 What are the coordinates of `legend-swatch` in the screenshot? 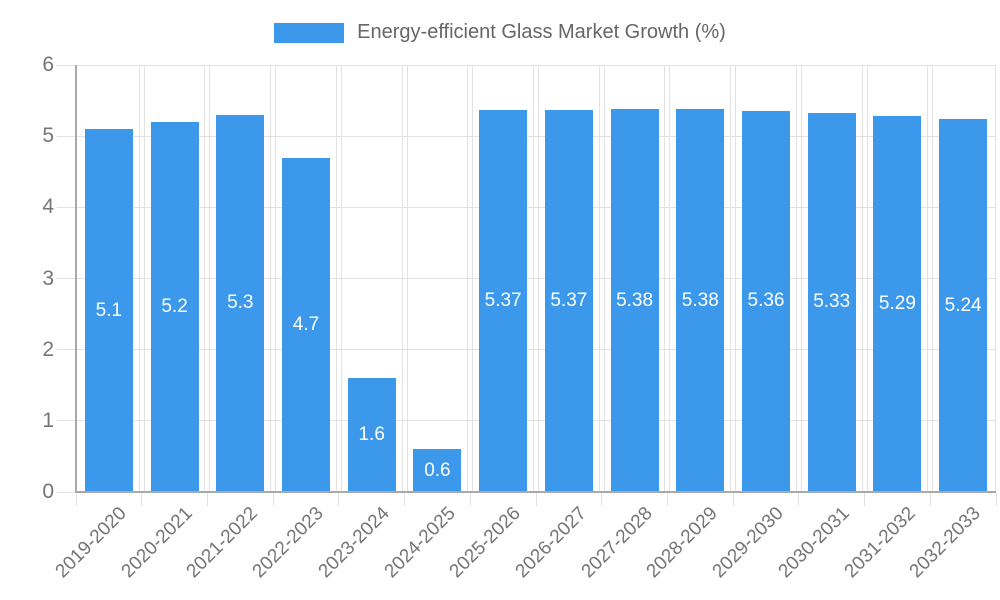 It's located at (309, 32).